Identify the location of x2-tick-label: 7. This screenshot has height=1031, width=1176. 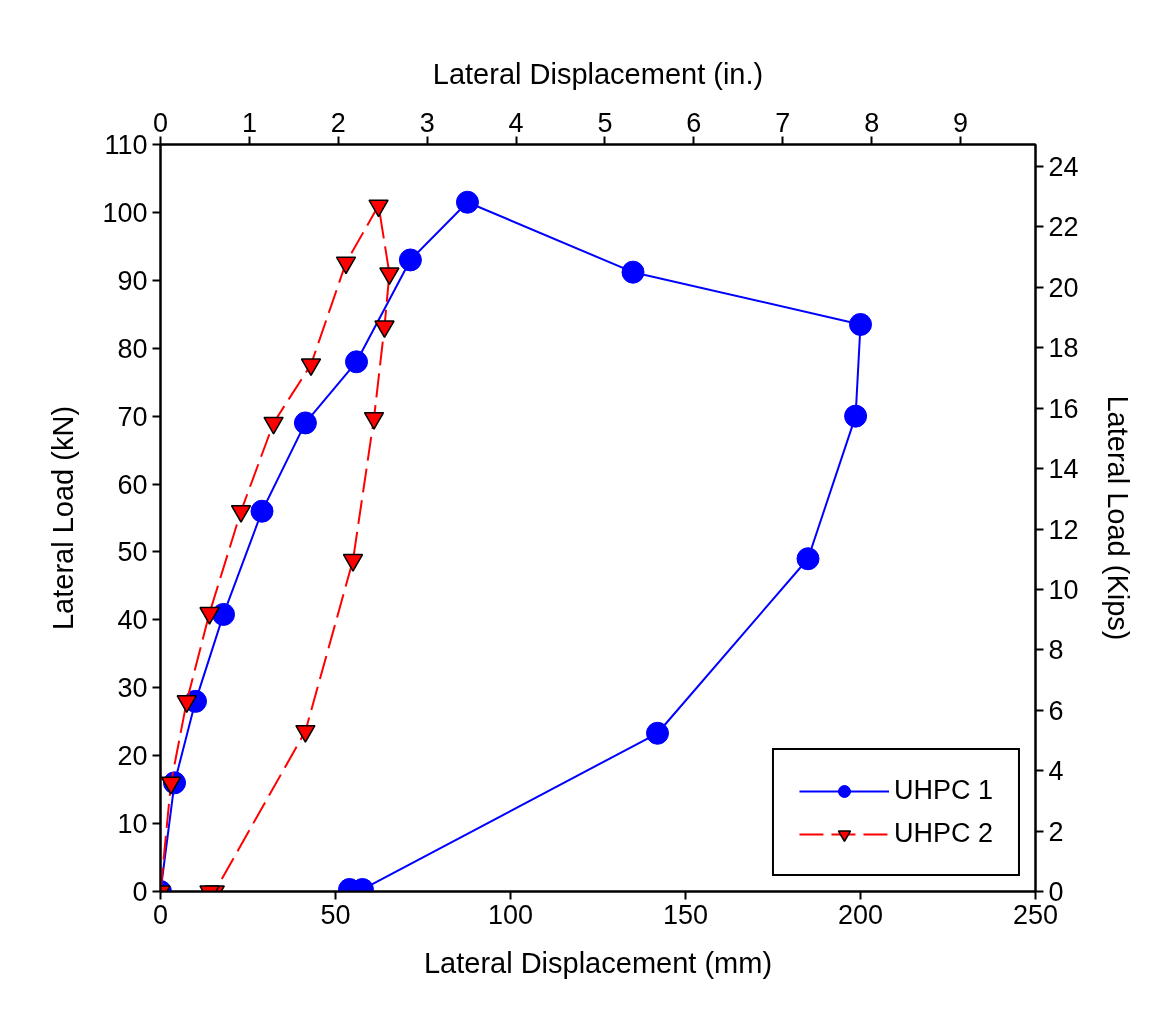
(783, 122).